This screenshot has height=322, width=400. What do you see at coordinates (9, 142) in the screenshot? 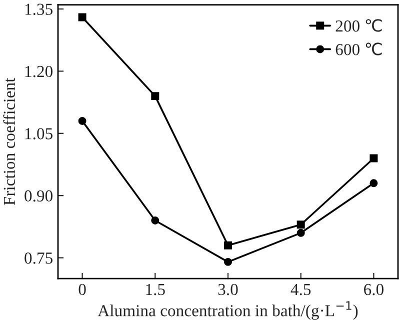
I see `y-axis-title: Friction coefficient` at bounding box center [9, 142].